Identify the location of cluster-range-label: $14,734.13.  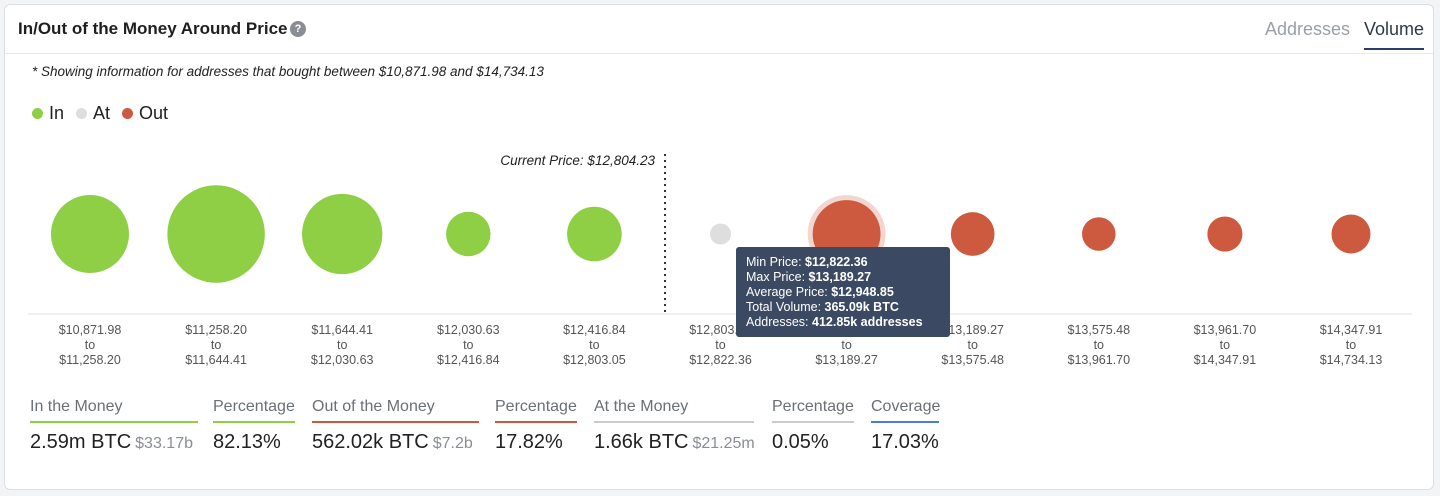
(1351, 360).